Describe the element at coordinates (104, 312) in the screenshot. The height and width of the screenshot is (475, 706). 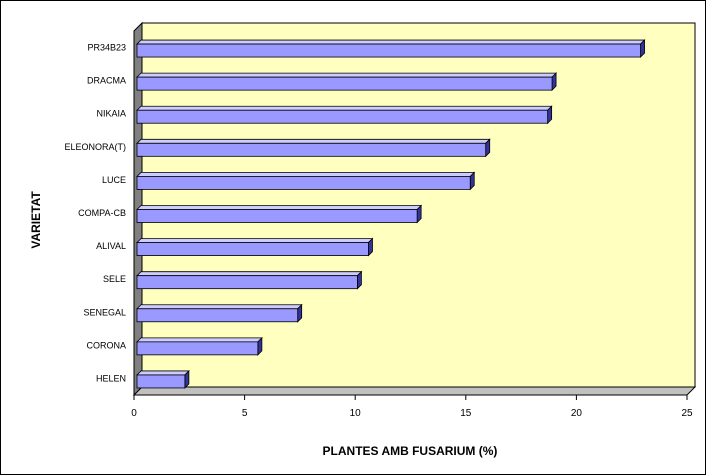
I see `category-label: SENEGAL` at that location.